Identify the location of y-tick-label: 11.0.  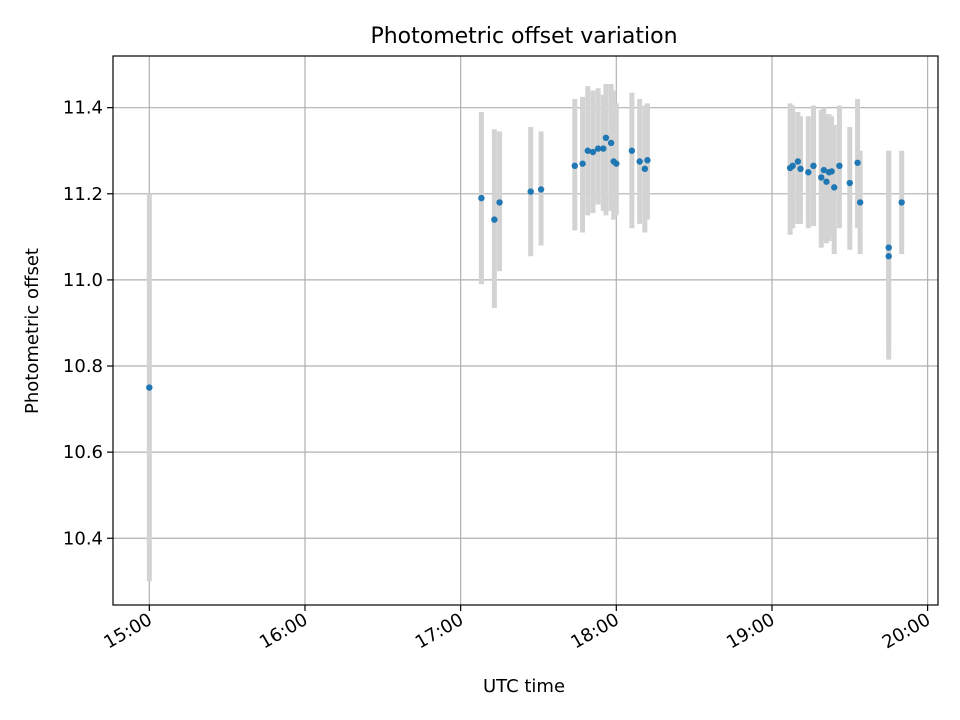
(83, 280).